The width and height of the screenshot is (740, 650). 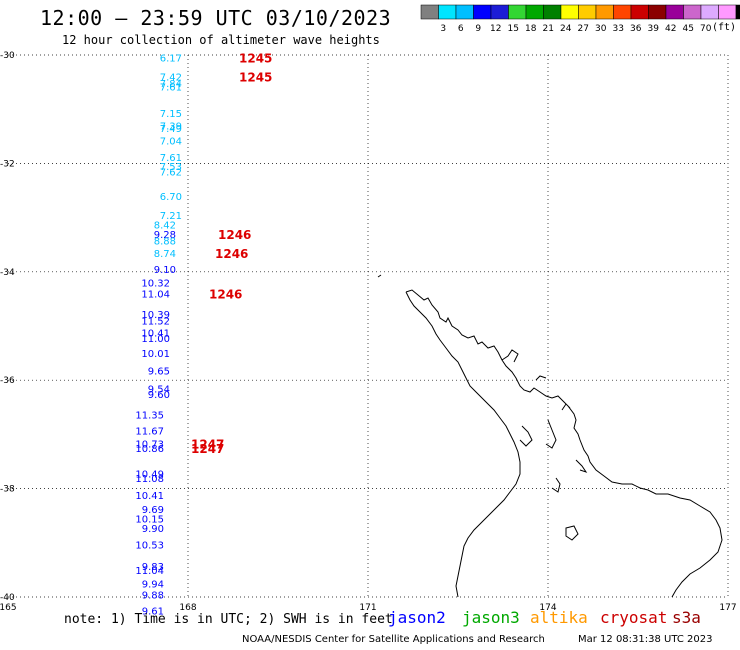 What do you see at coordinates (645, 639) in the screenshot?
I see `footer-timestamp: Mar 12 08:31:38 UTC 2023` at bounding box center [645, 639].